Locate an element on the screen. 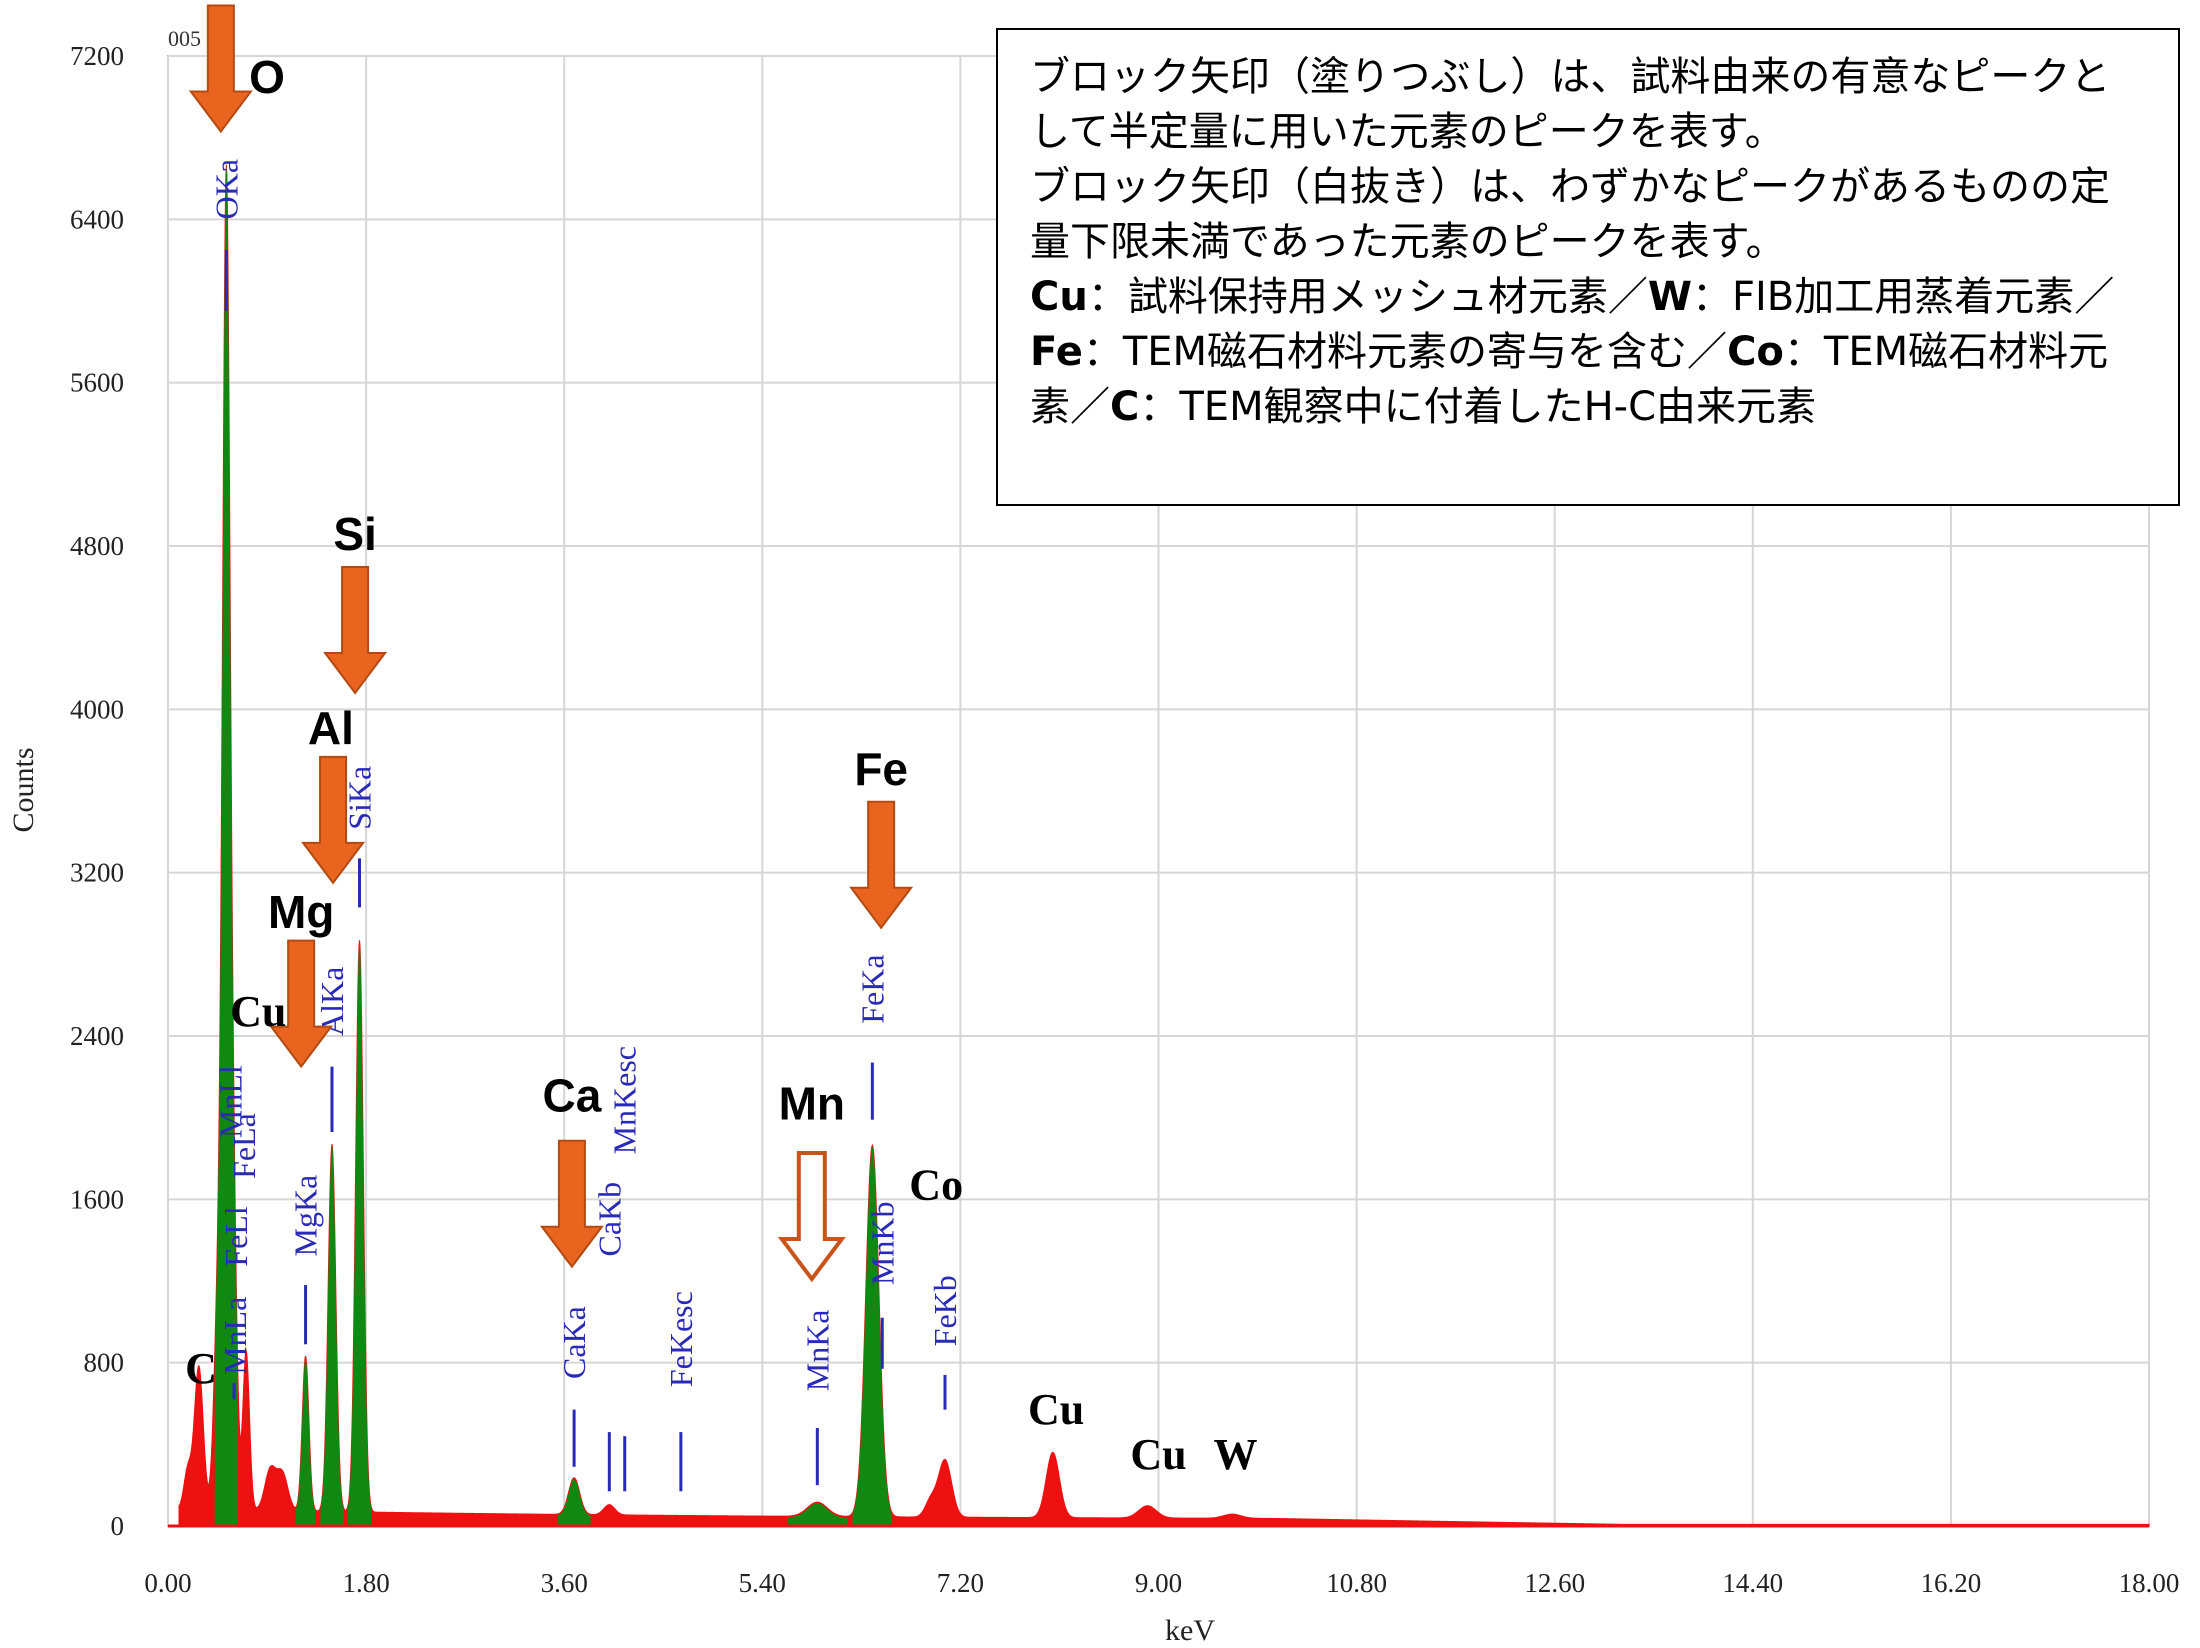 The height and width of the screenshot is (1648, 2200). note-element-symbol: C is located at coordinates (1125, 407).